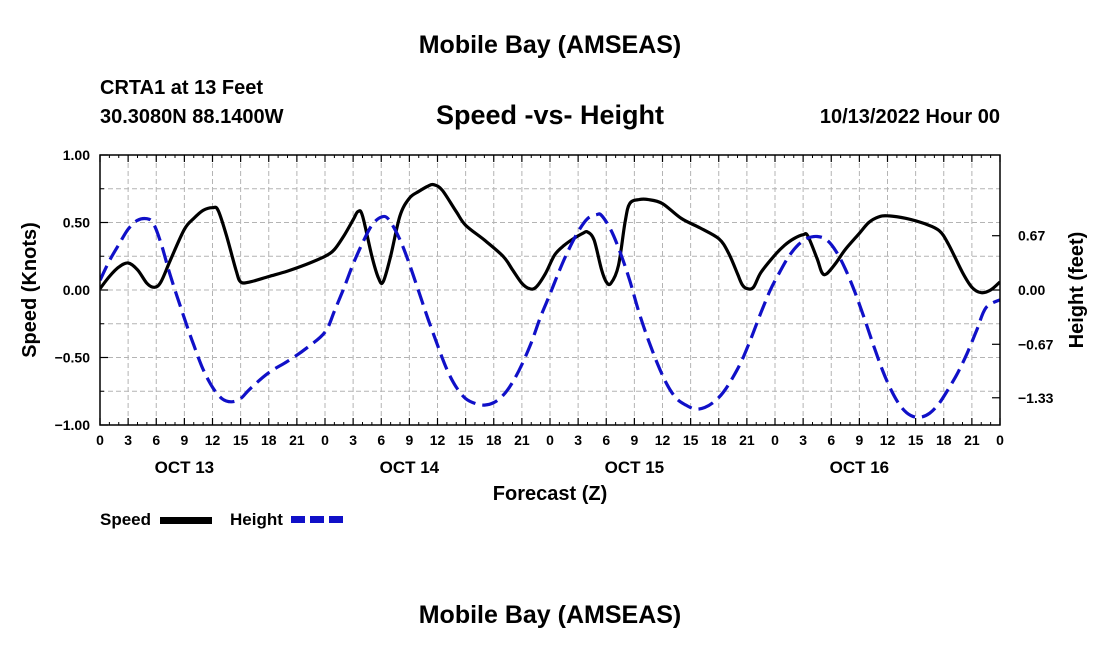 This screenshot has height=650, width=1100. I want to click on y-tick-label: −1.00, so click(73, 425).